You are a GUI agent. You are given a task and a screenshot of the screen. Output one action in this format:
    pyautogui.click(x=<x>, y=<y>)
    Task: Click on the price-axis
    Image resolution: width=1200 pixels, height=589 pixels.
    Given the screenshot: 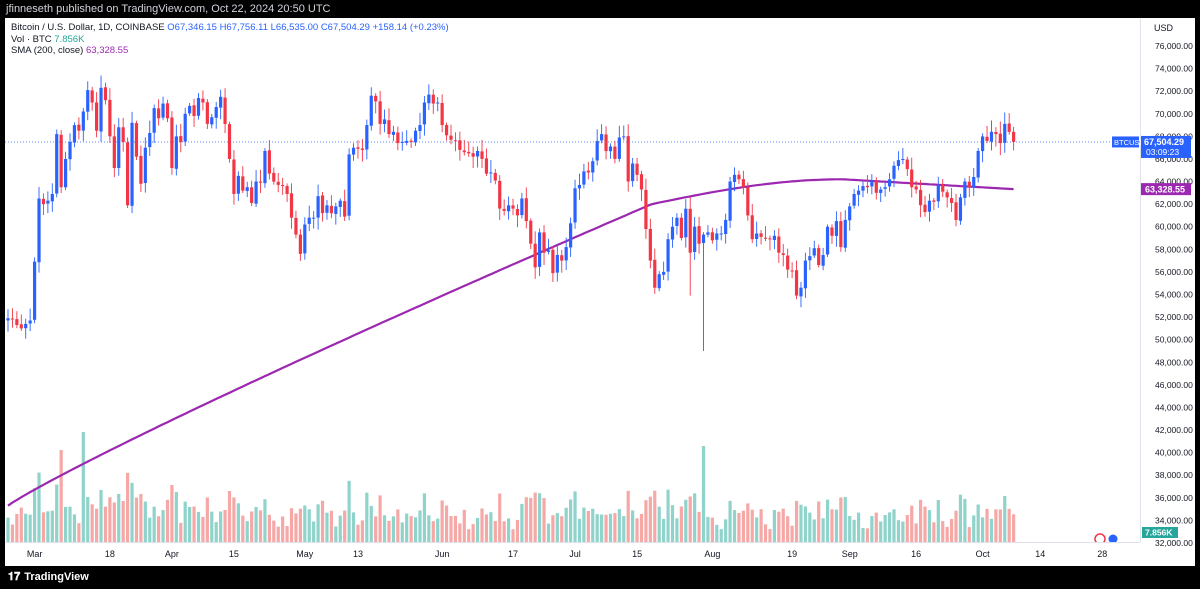 What is the action you would take?
    pyautogui.click(x=1167, y=292)
    